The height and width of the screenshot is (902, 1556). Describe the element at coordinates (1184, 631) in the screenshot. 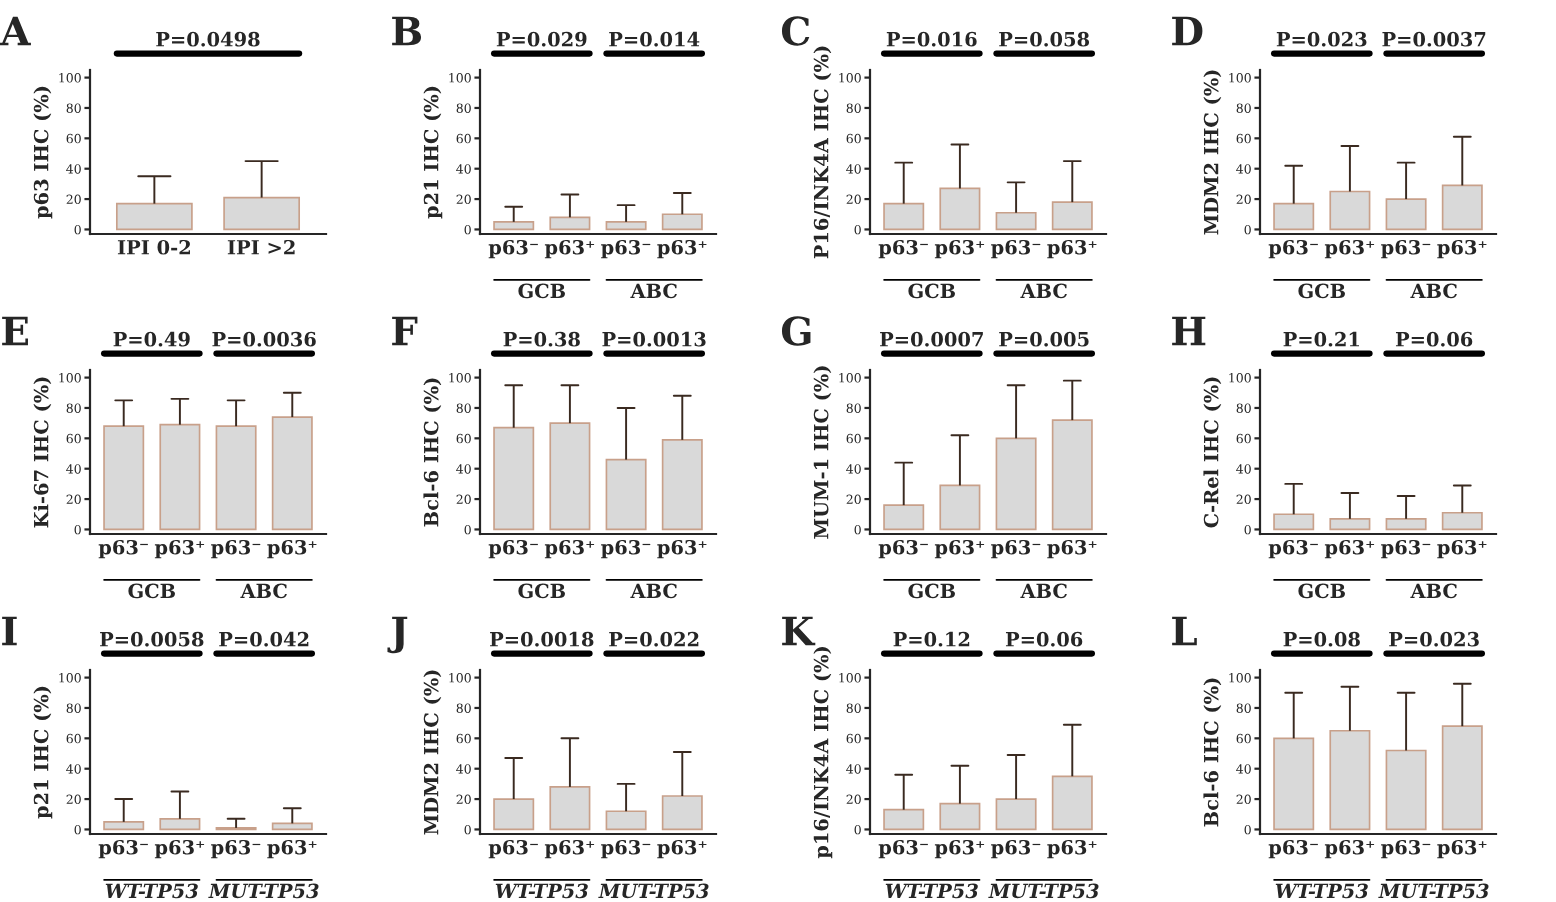

I see `chart-title: L` at that location.